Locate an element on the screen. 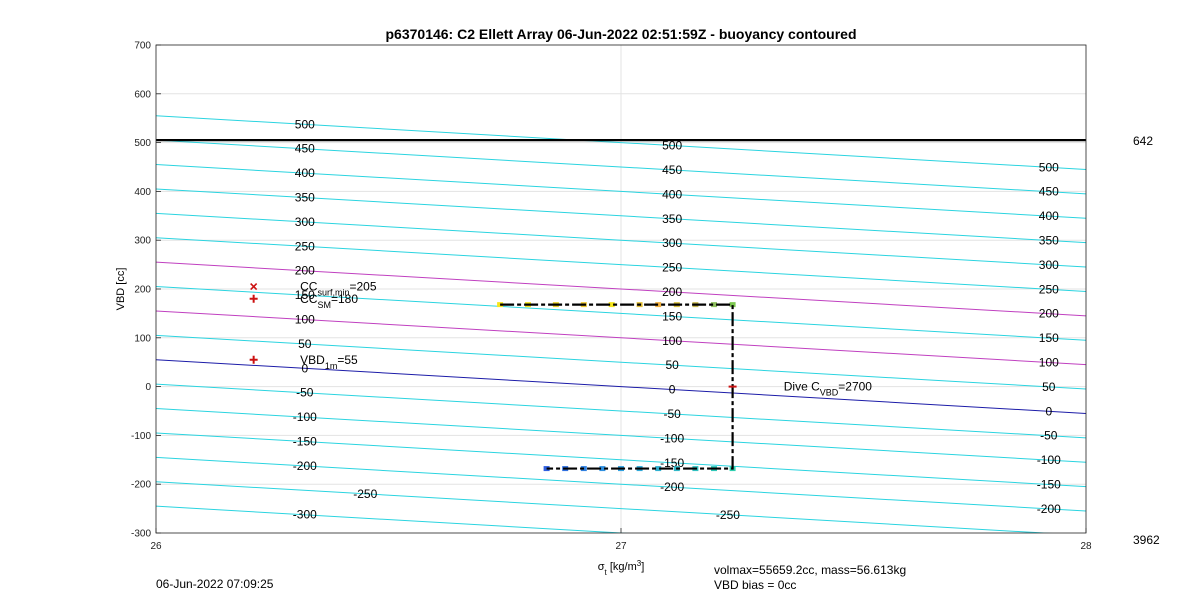 The width and height of the screenshot is (1200, 601). x-tick-label: 27 is located at coordinates (621, 546).